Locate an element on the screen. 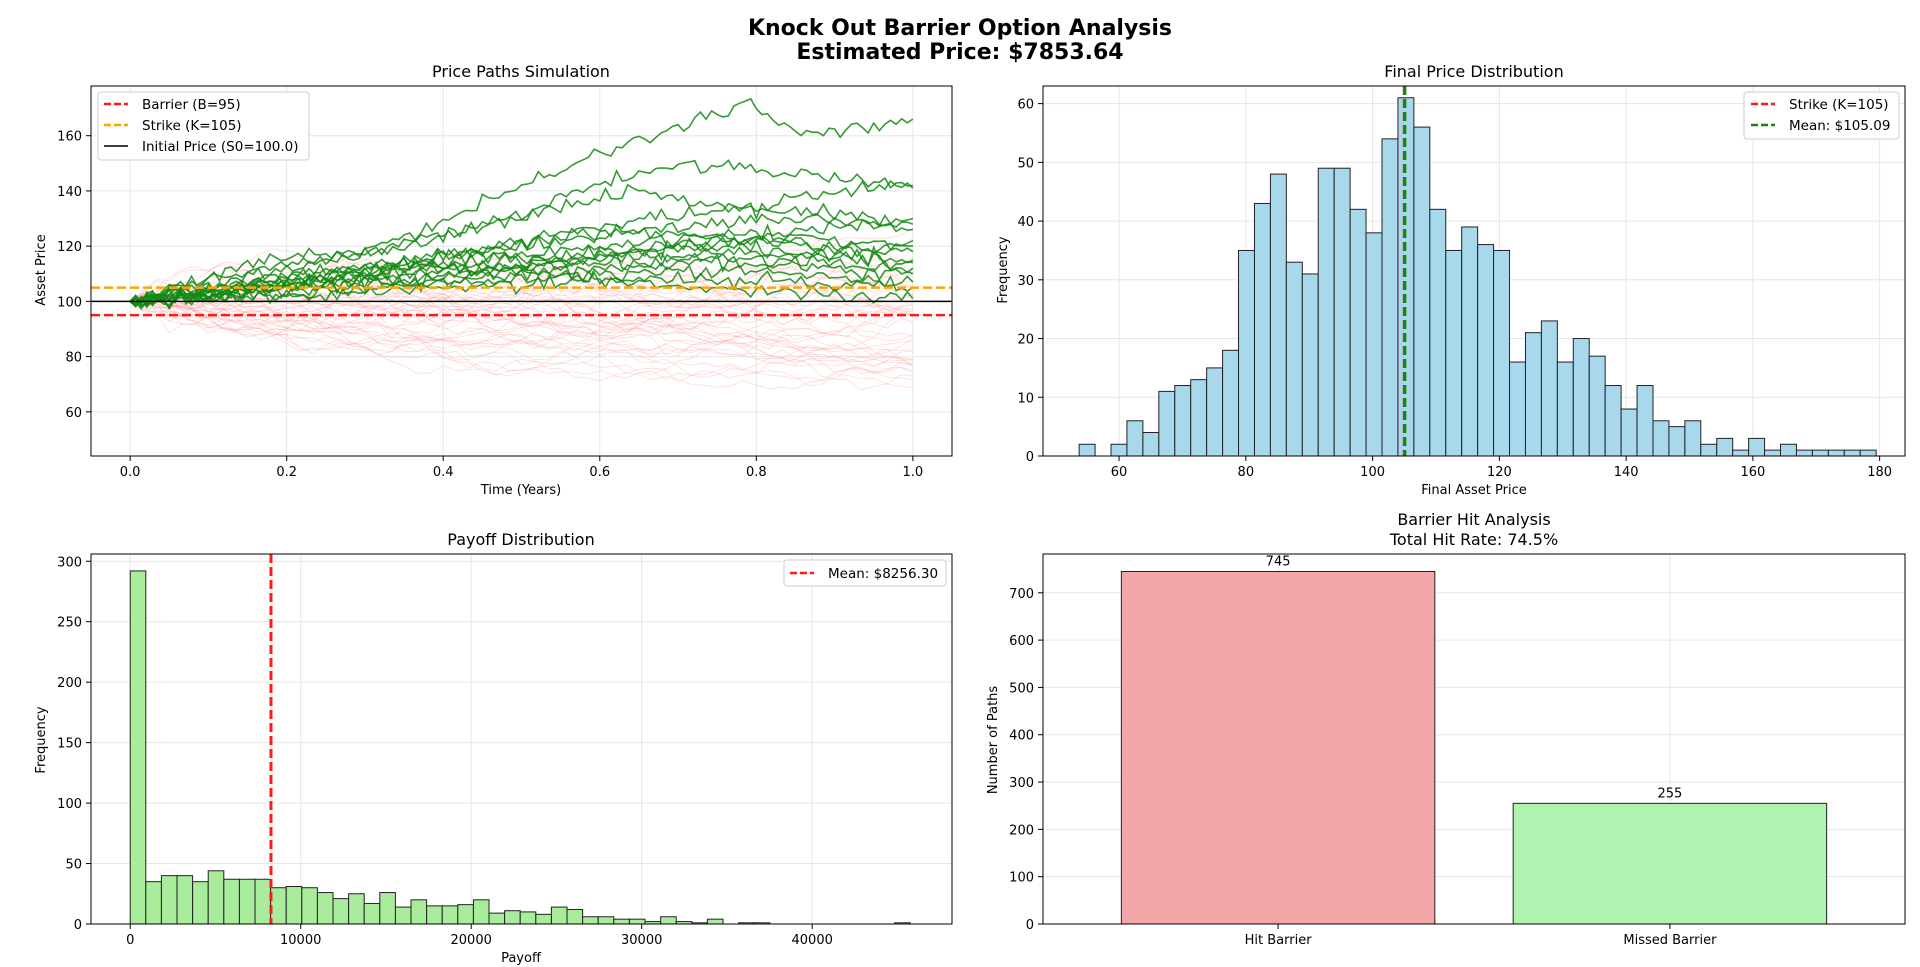 This screenshot has width=1920, height=967. x-tick-label: 10000 is located at coordinates (300, 940).